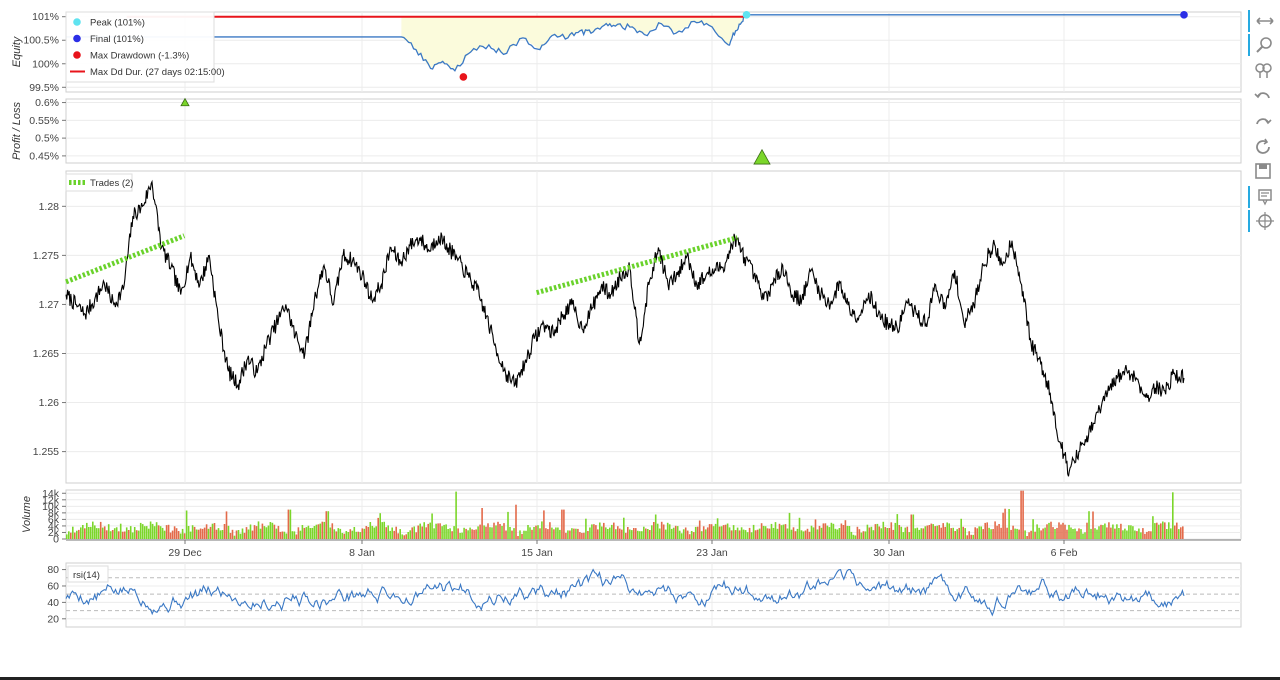 This screenshot has height=680, width=1280. I want to click on save-icon, so click(1263, 171).